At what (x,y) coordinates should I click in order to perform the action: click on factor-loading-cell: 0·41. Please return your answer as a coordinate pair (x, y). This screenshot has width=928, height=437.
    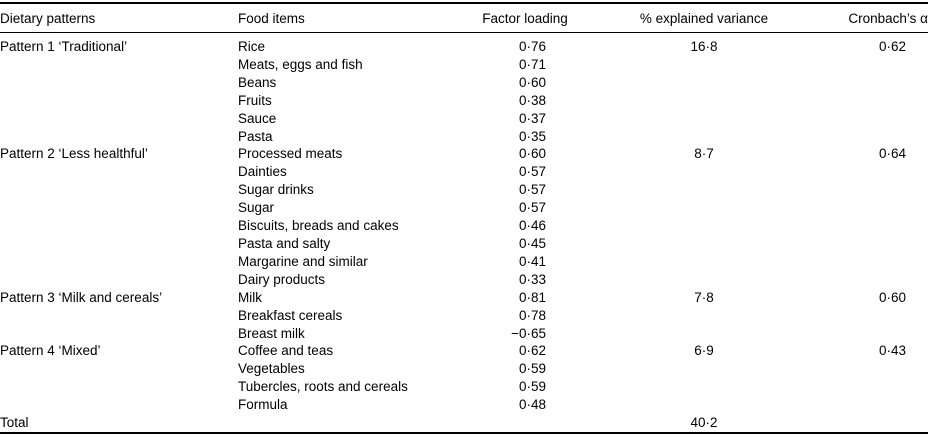
    Looking at the image, I should click on (532, 261).